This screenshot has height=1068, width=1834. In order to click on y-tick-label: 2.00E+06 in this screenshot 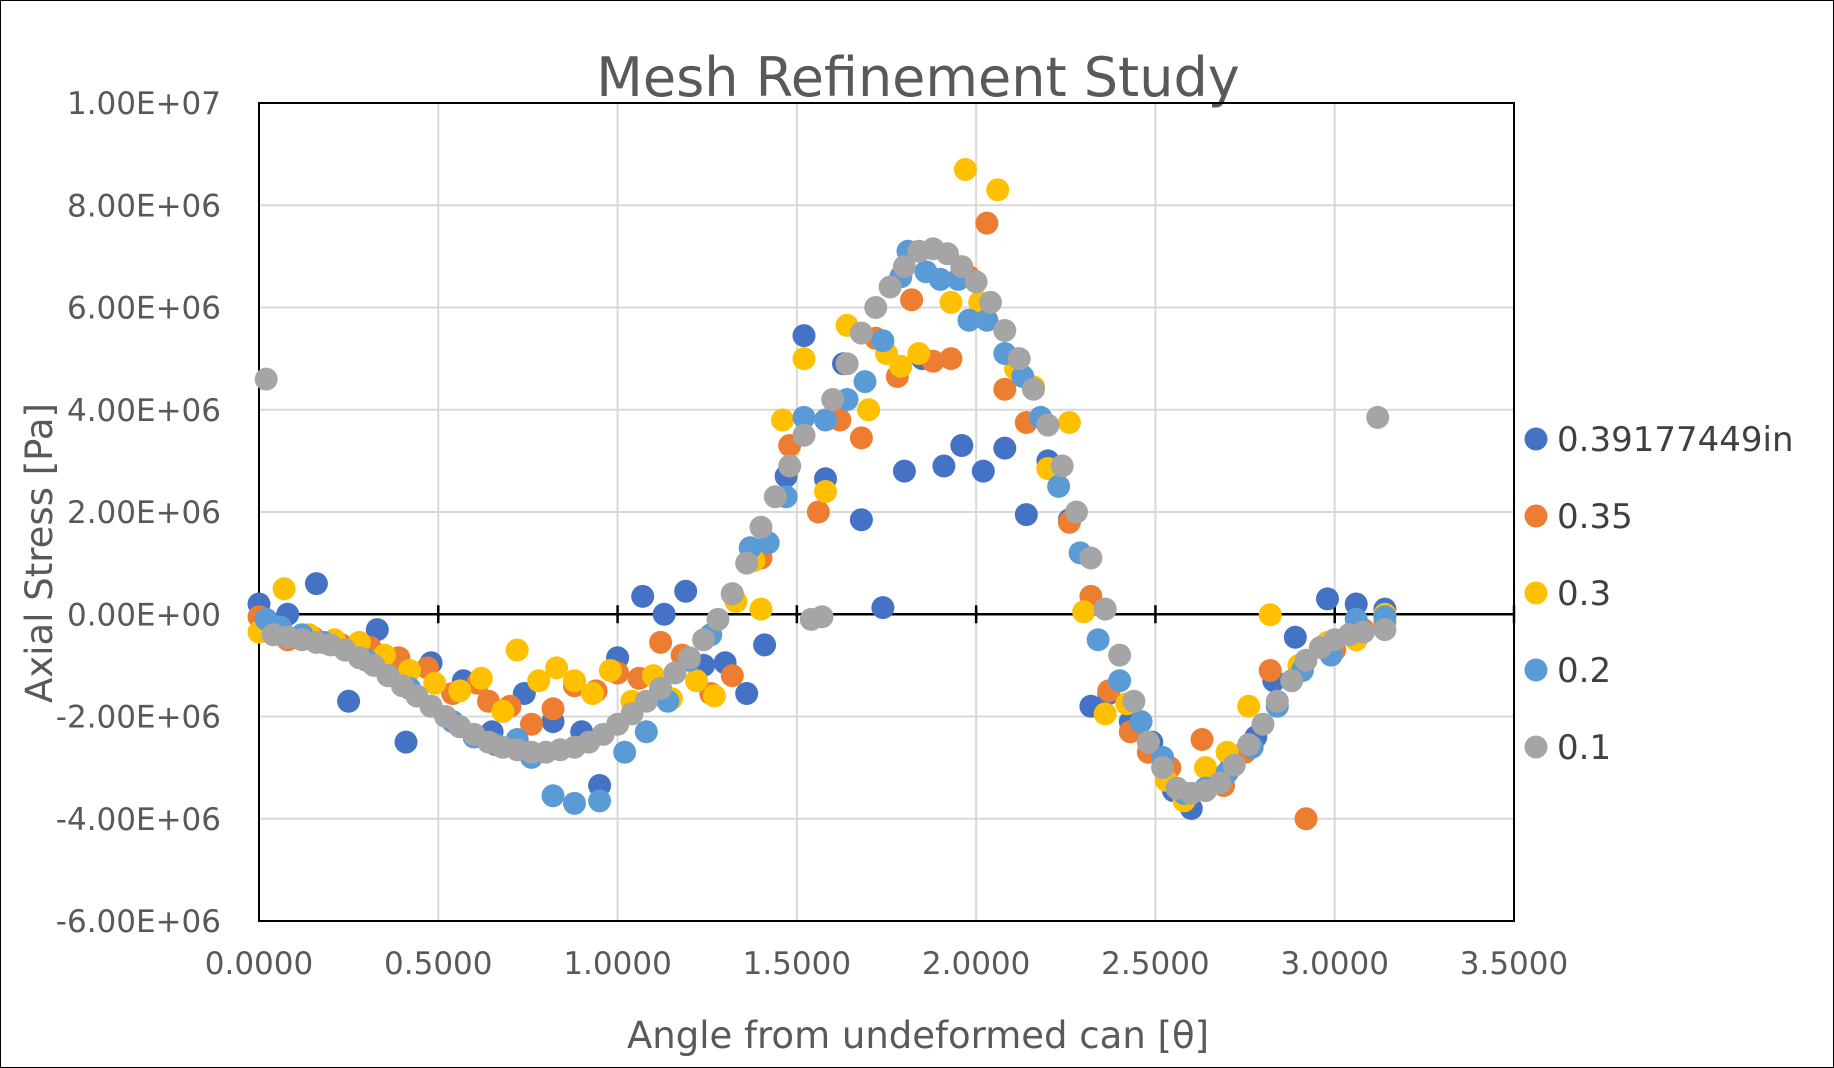, I will do `click(144, 513)`.